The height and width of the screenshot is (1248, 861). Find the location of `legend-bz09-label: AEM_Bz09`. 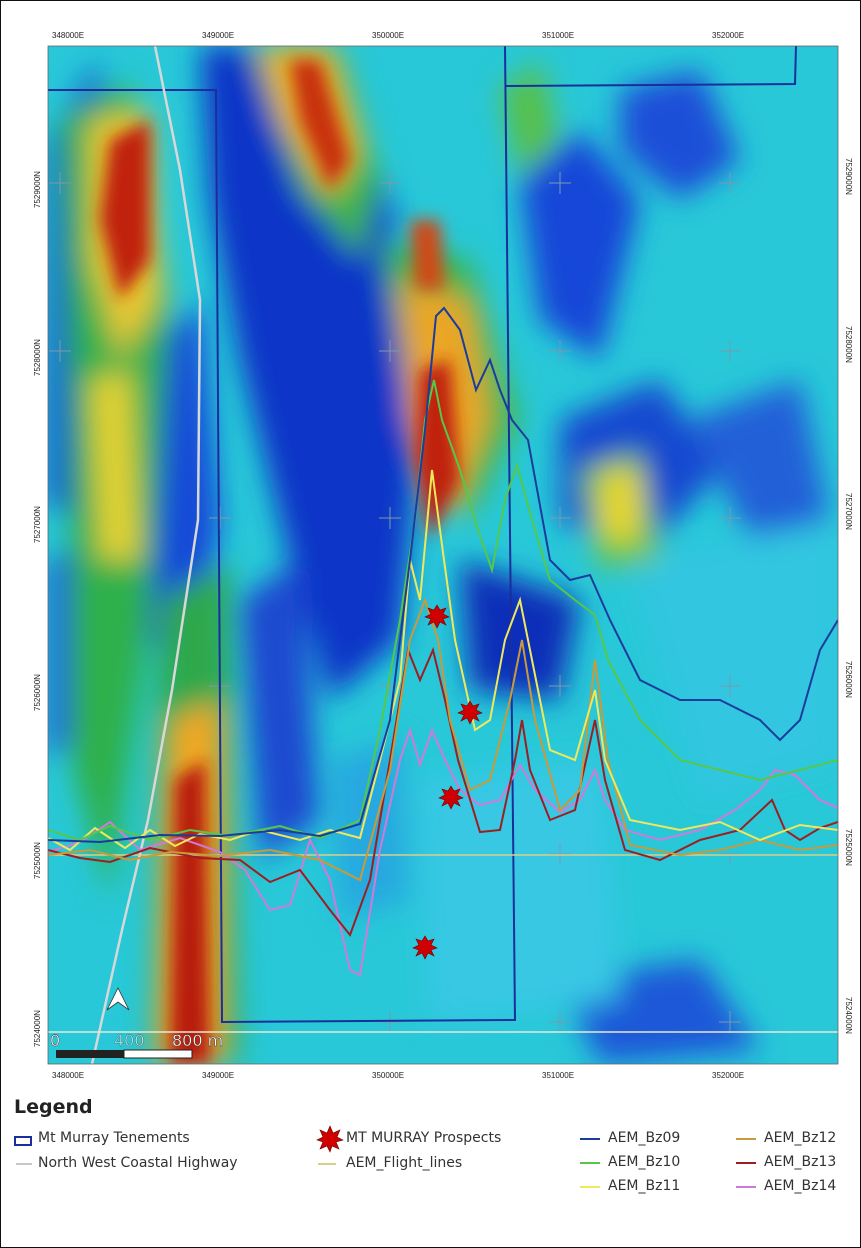

legend-bz09-label: AEM_Bz09 is located at coordinates (644, 1138).